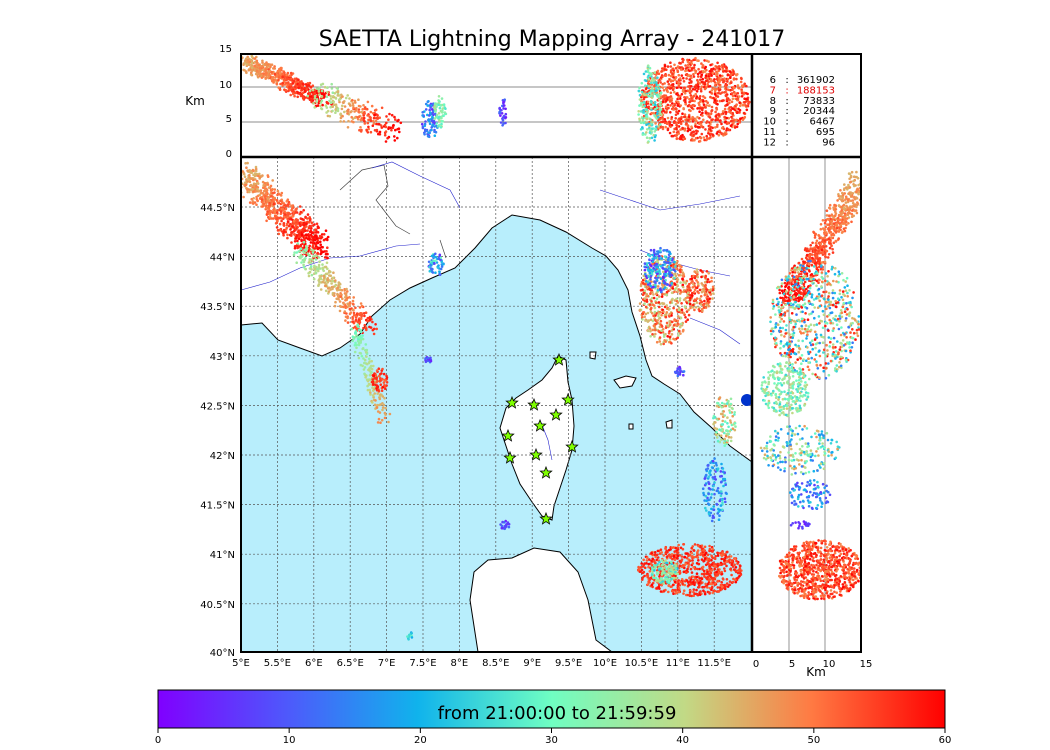 The height and width of the screenshot is (750, 1050). I want to click on lat-tick-label: 40.5°N, so click(217, 605).